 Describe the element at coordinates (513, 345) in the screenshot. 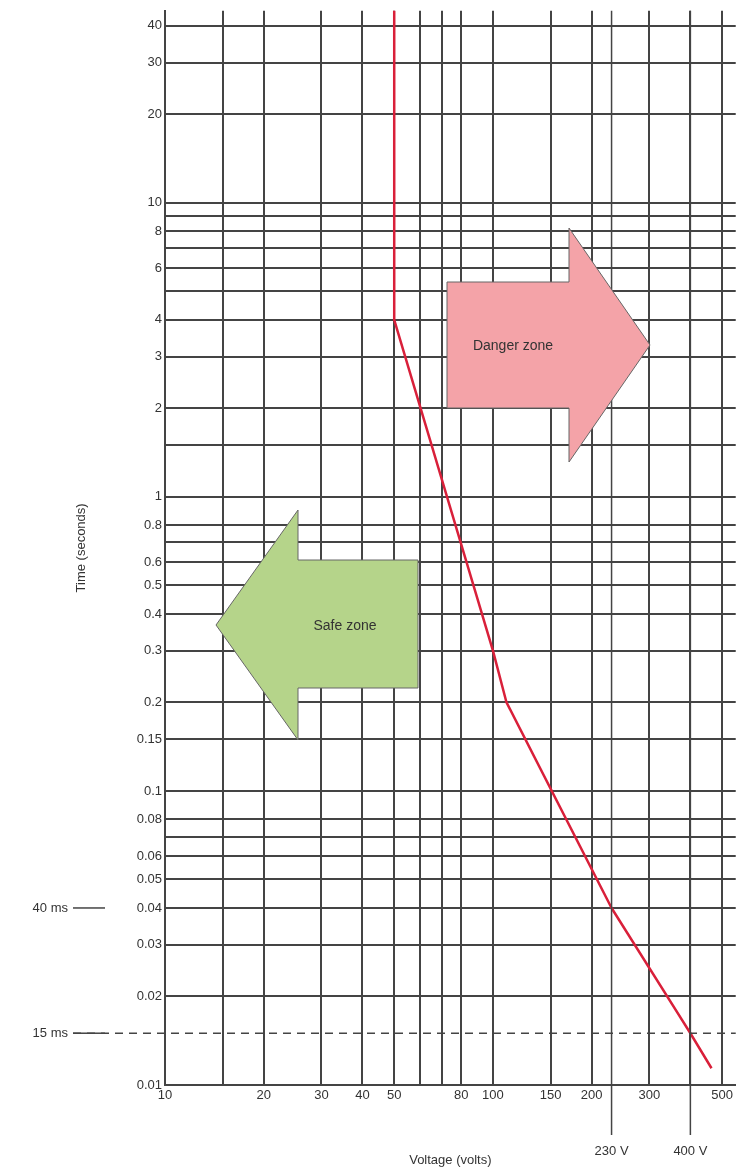

I see `annotation: Danger zone` at that location.